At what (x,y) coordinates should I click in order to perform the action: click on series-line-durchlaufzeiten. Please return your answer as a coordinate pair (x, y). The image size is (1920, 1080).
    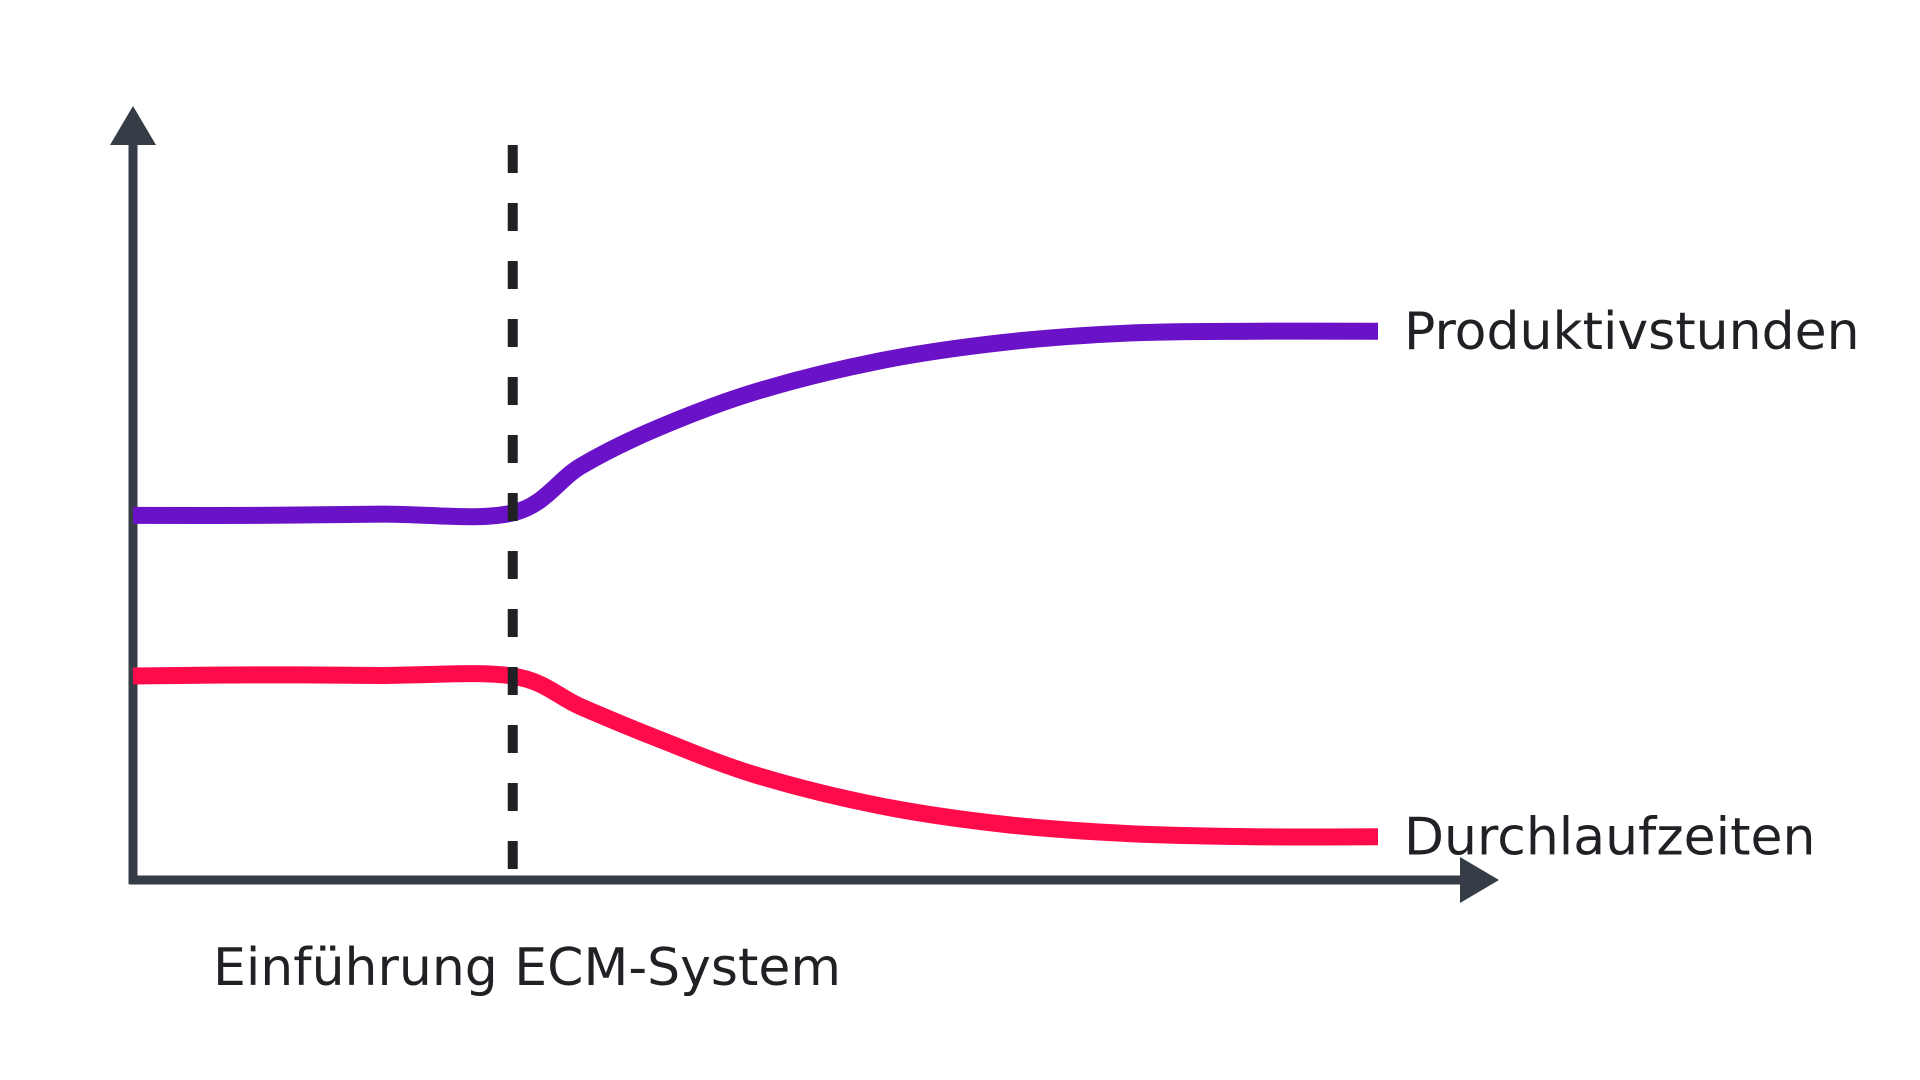
    Looking at the image, I should click on (755, 755).